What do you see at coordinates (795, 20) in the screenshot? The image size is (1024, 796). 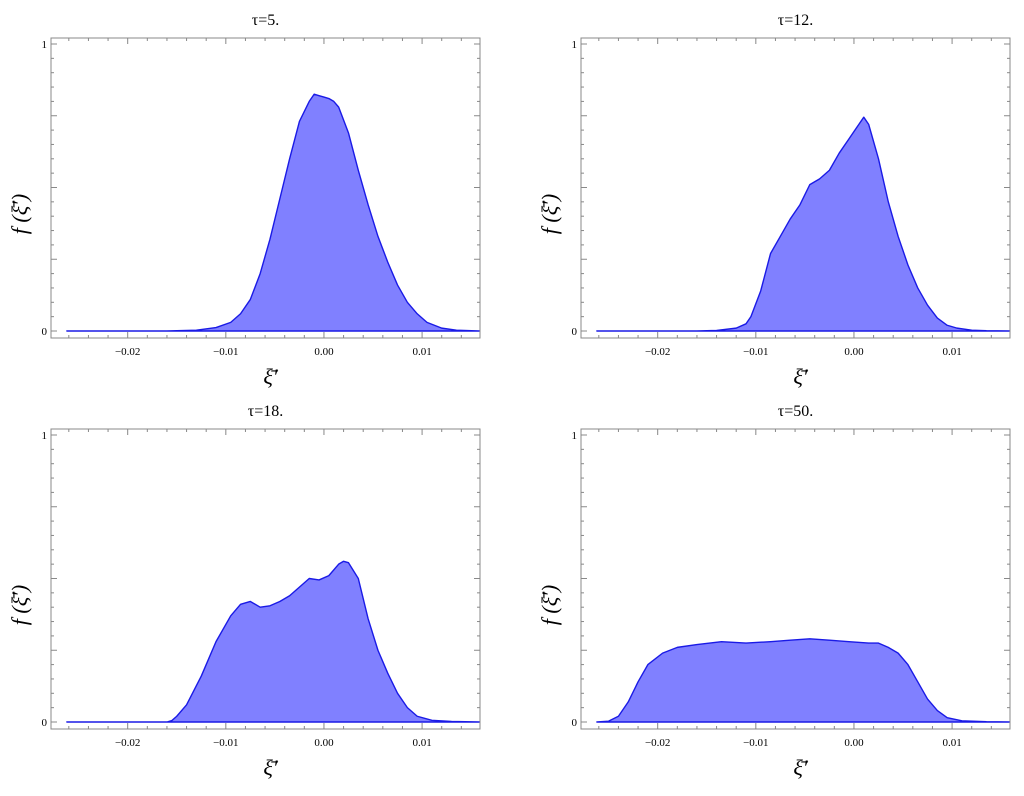 I see `panel-title: τ=12.` at bounding box center [795, 20].